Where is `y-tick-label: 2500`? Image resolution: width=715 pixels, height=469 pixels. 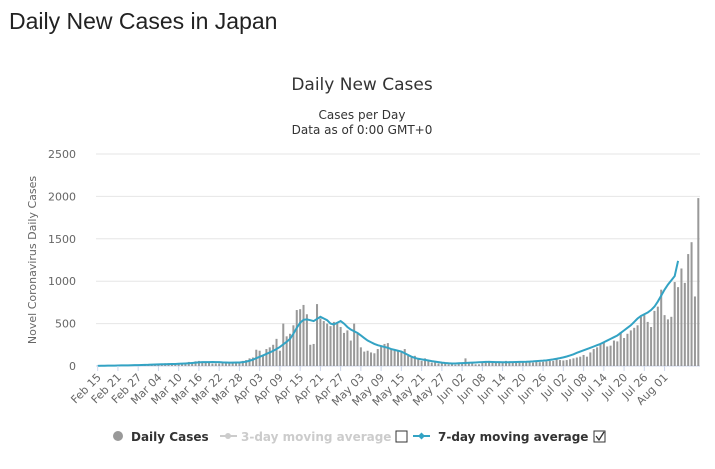
y-tick-label: 2500 is located at coordinates (62, 154).